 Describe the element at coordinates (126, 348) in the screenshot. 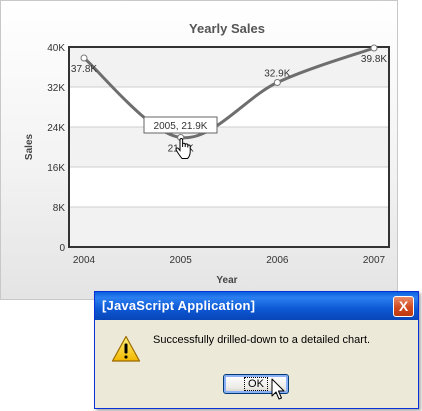

I see `warning-icon` at that location.